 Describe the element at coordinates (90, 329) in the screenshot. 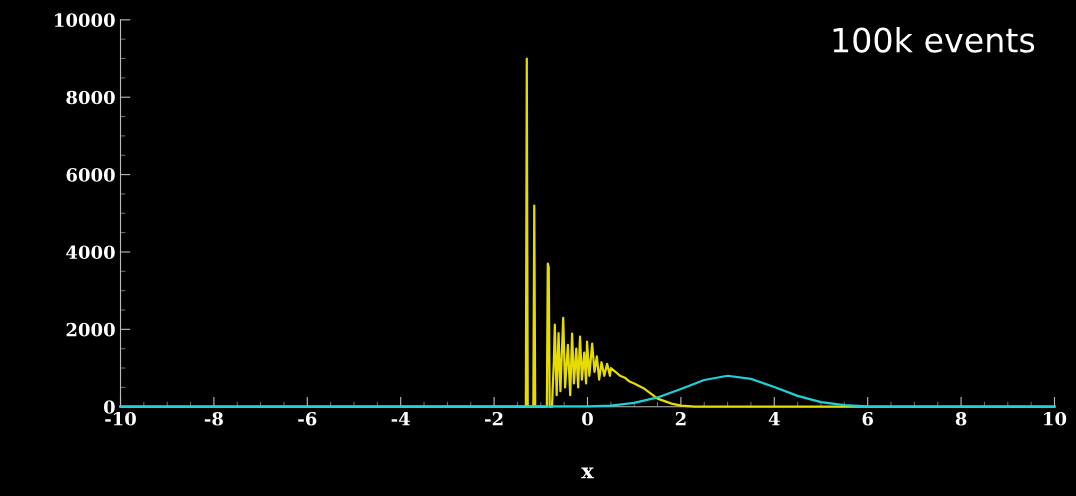

I see `y-tick-label: 2000` at that location.